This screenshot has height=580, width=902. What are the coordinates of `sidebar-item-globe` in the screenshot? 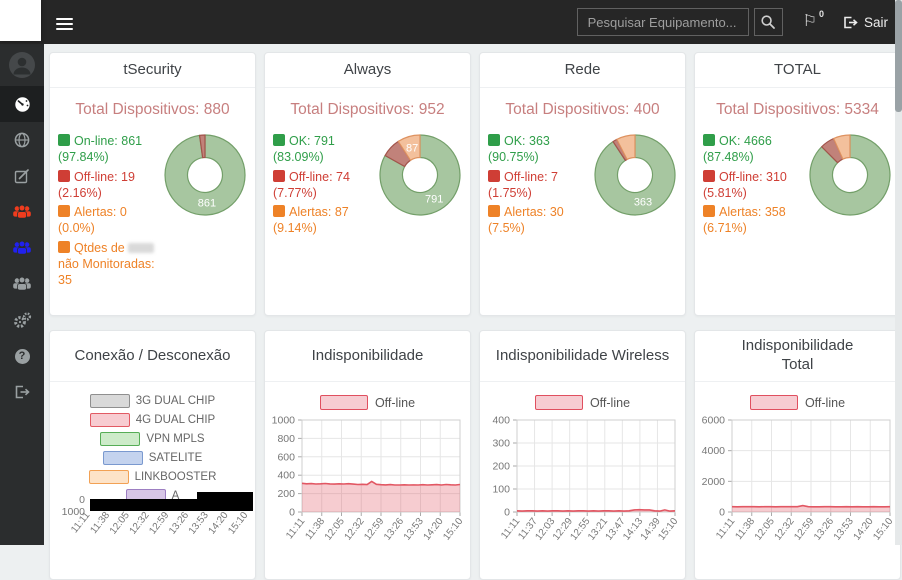 It's located at (22, 140).